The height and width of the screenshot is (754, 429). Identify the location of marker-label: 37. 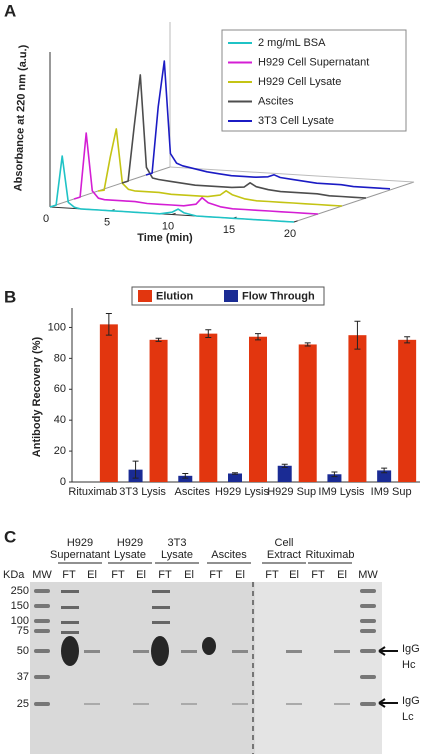
(23, 677).